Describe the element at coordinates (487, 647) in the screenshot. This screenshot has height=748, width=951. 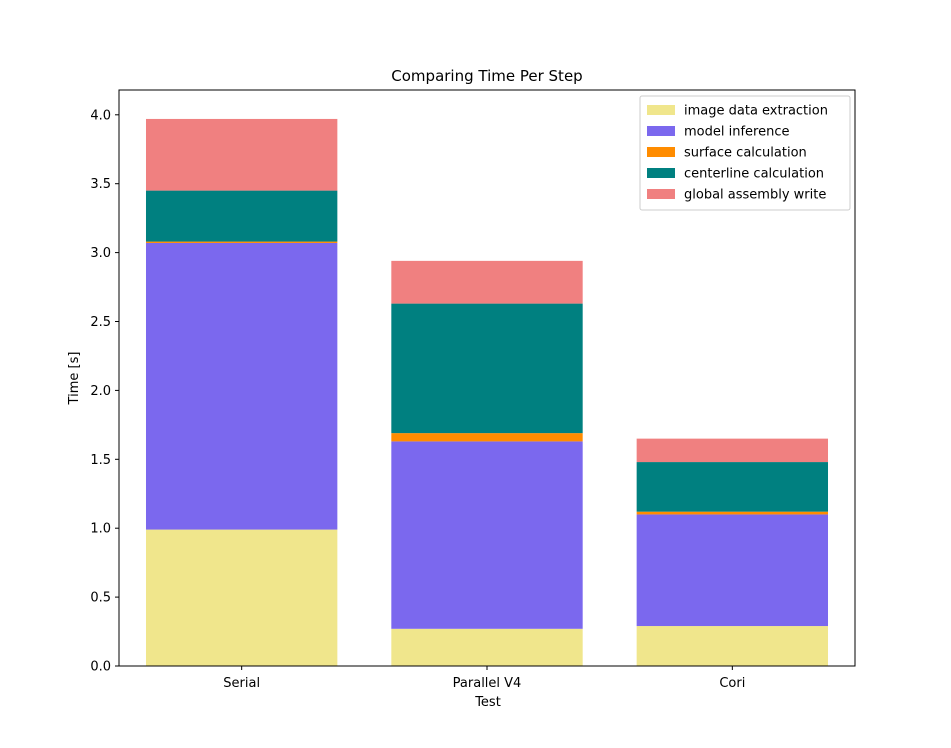
I see `bar-segment-image-data-extraction-parallel-v4` at that location.